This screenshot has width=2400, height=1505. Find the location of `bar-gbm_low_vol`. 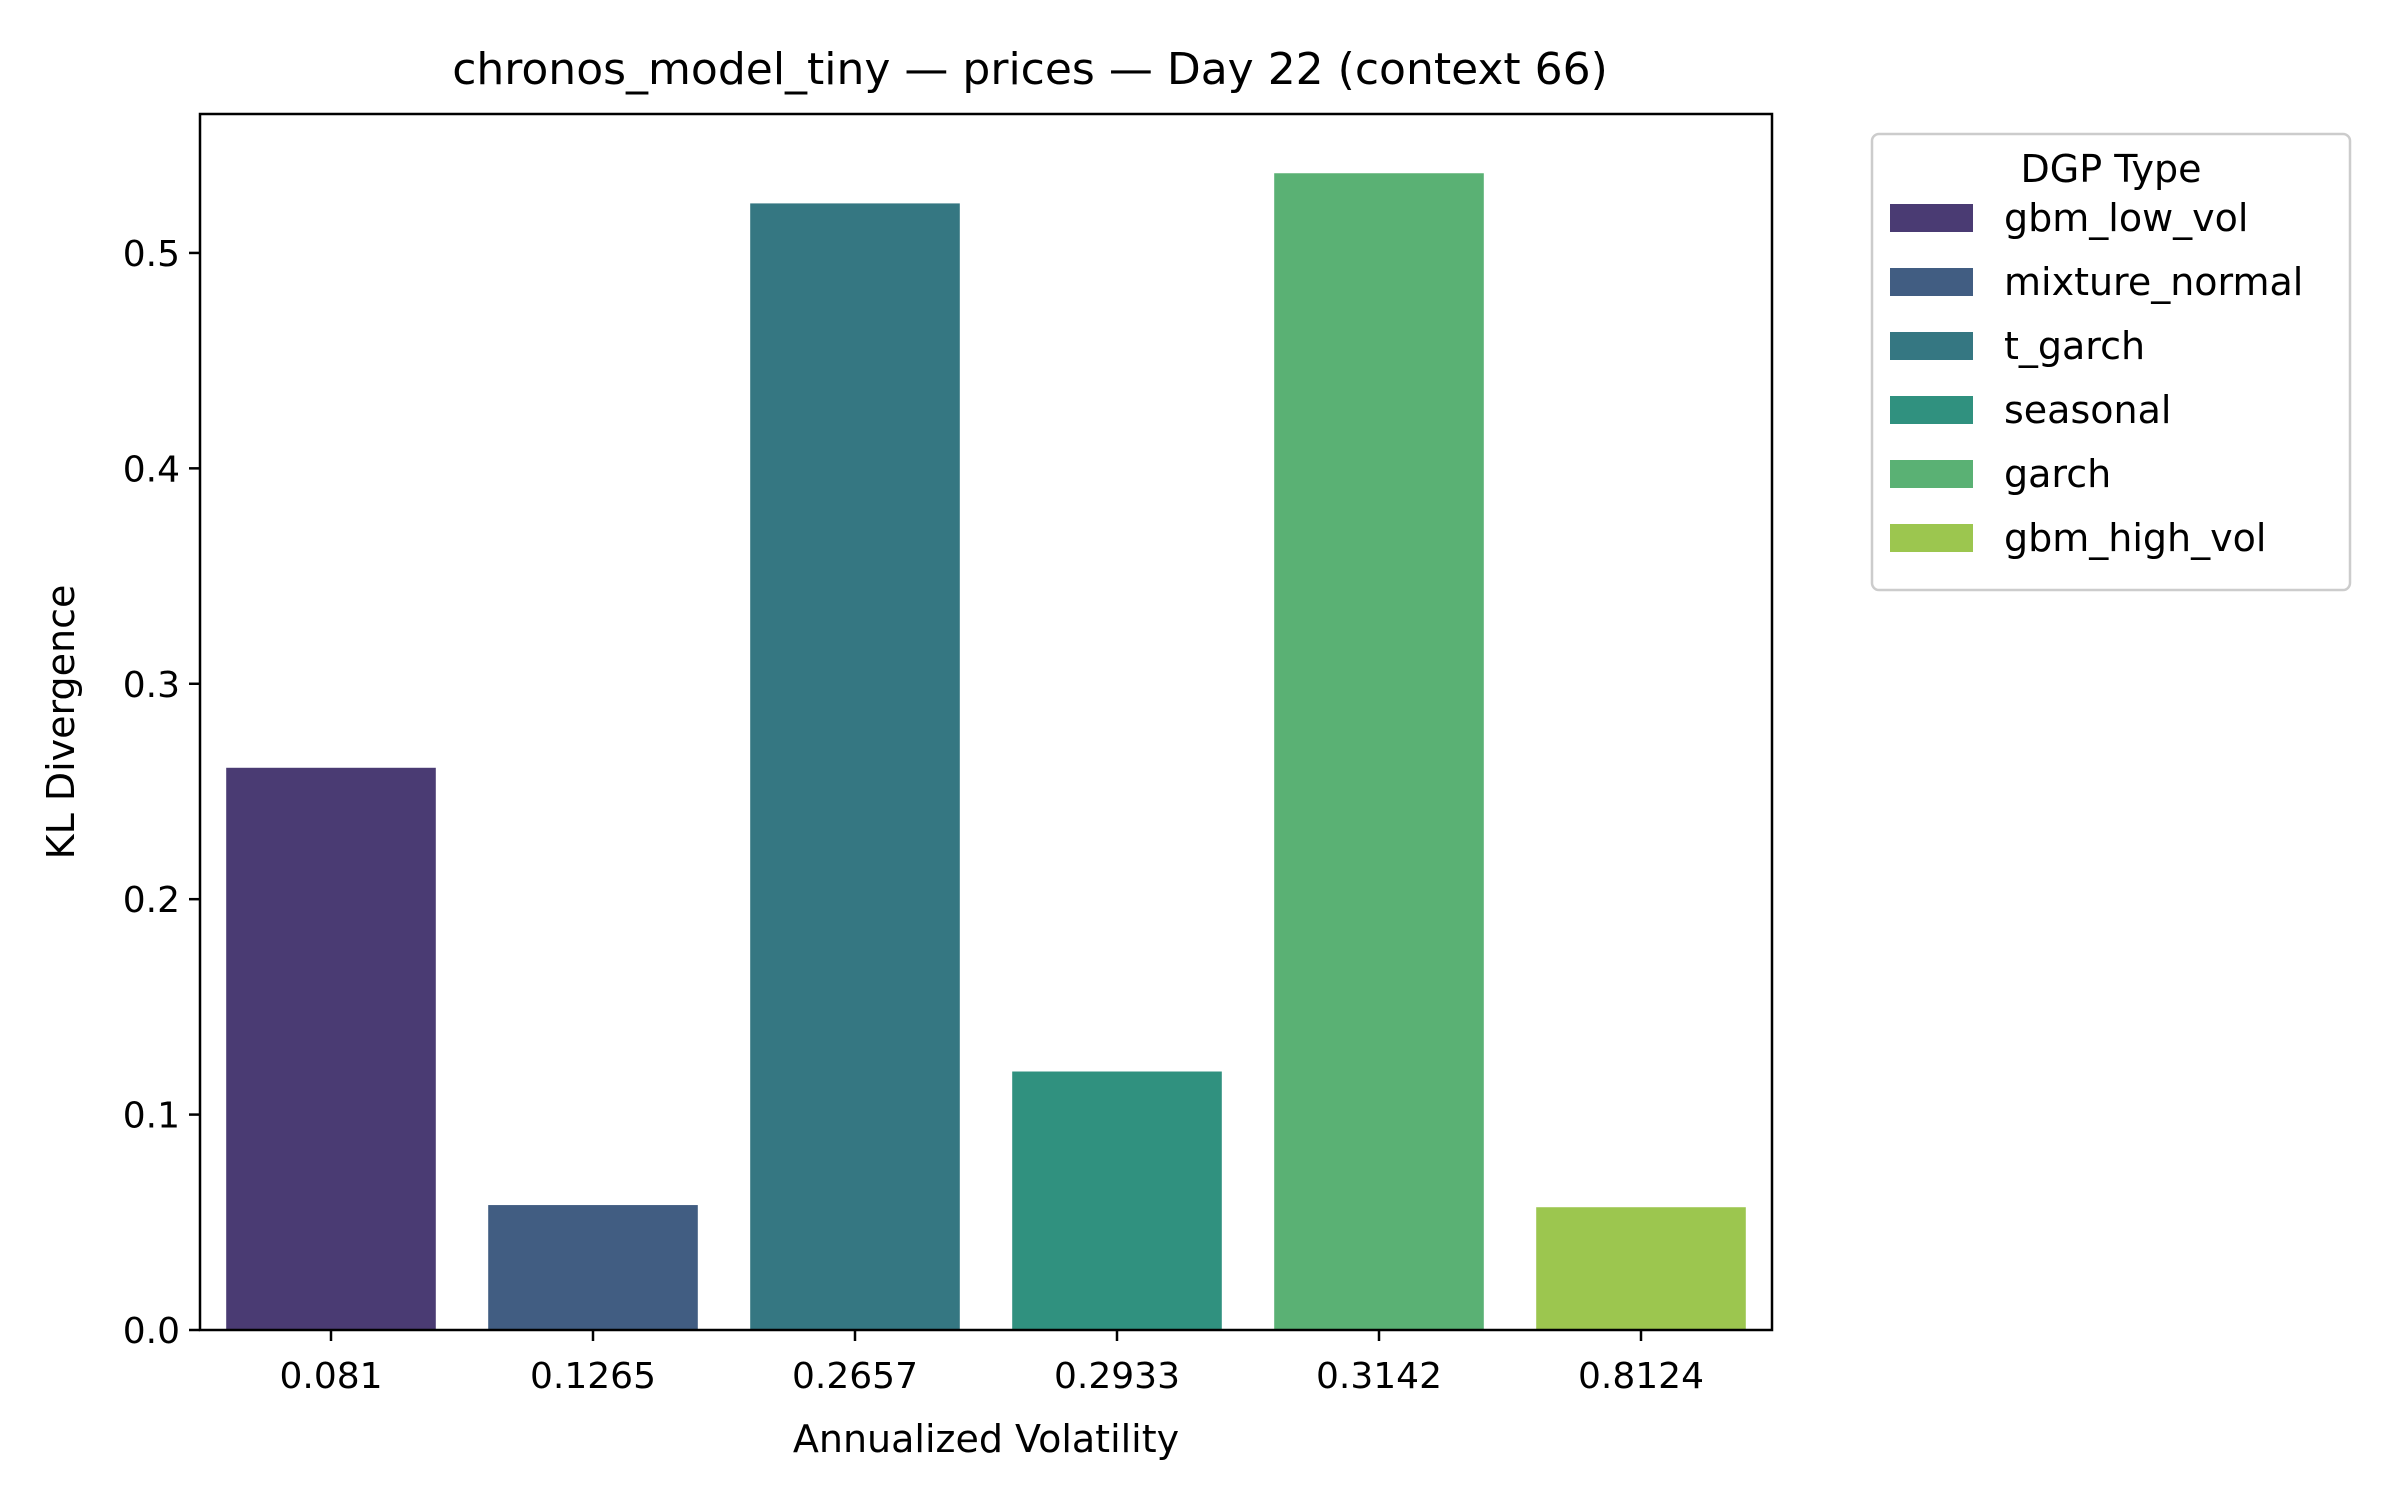

bar-gbm_low_vol is located at coordinates (331, 1048).